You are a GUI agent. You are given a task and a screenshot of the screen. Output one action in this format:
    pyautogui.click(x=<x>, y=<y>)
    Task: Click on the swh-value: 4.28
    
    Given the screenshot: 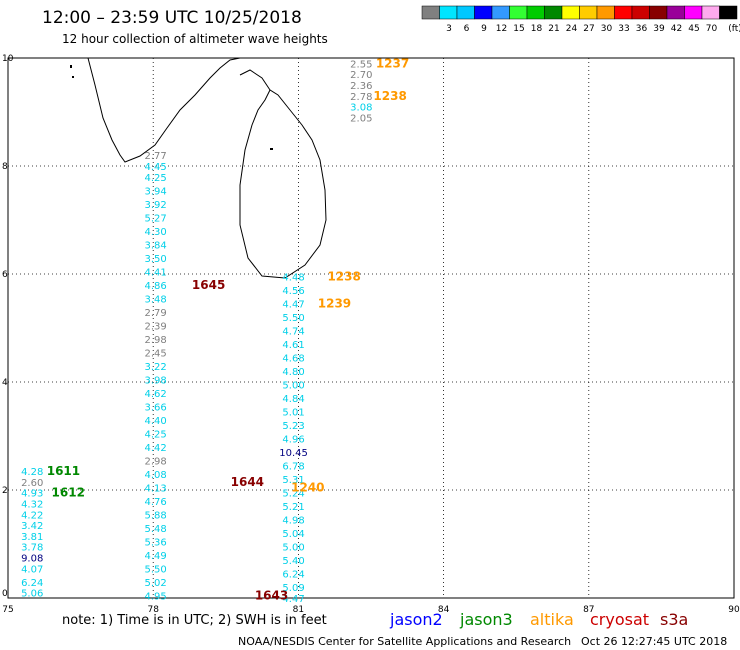 What is the action you would take?
    pyautogui.click(x=32, y=472)
    